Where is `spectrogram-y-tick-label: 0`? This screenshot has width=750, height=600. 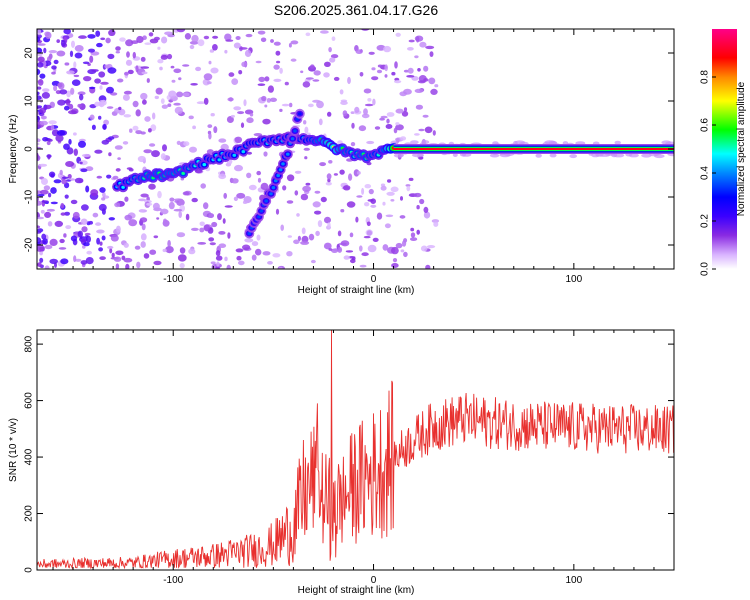
spectrogram-y-tick-label: 0 is located at coordinates (29, 149).